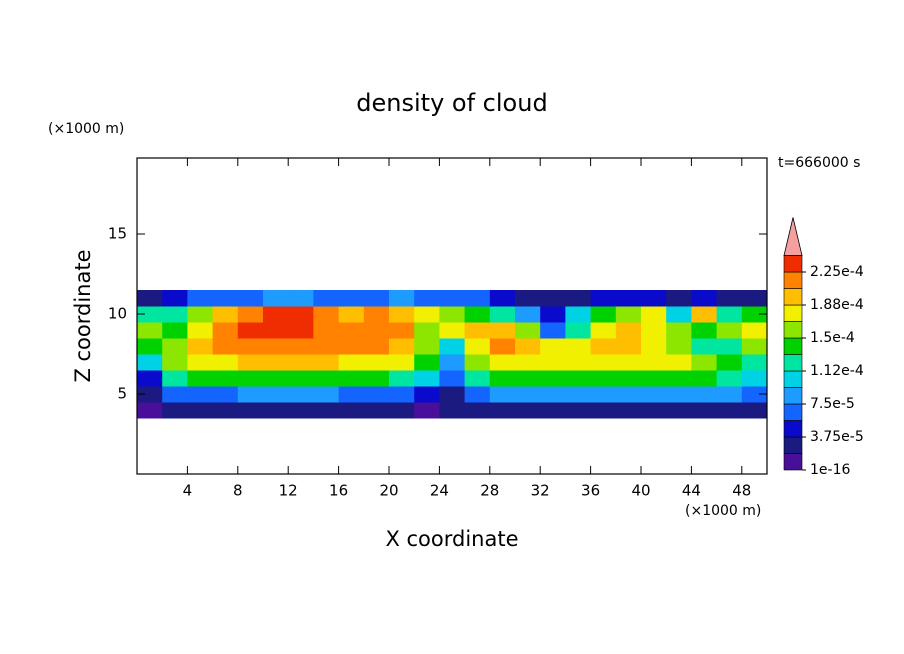  What do you see at coordinates (540, 491) in the screenshot?
I see `x-tick-label: 32` at bounding box center [540, 491].